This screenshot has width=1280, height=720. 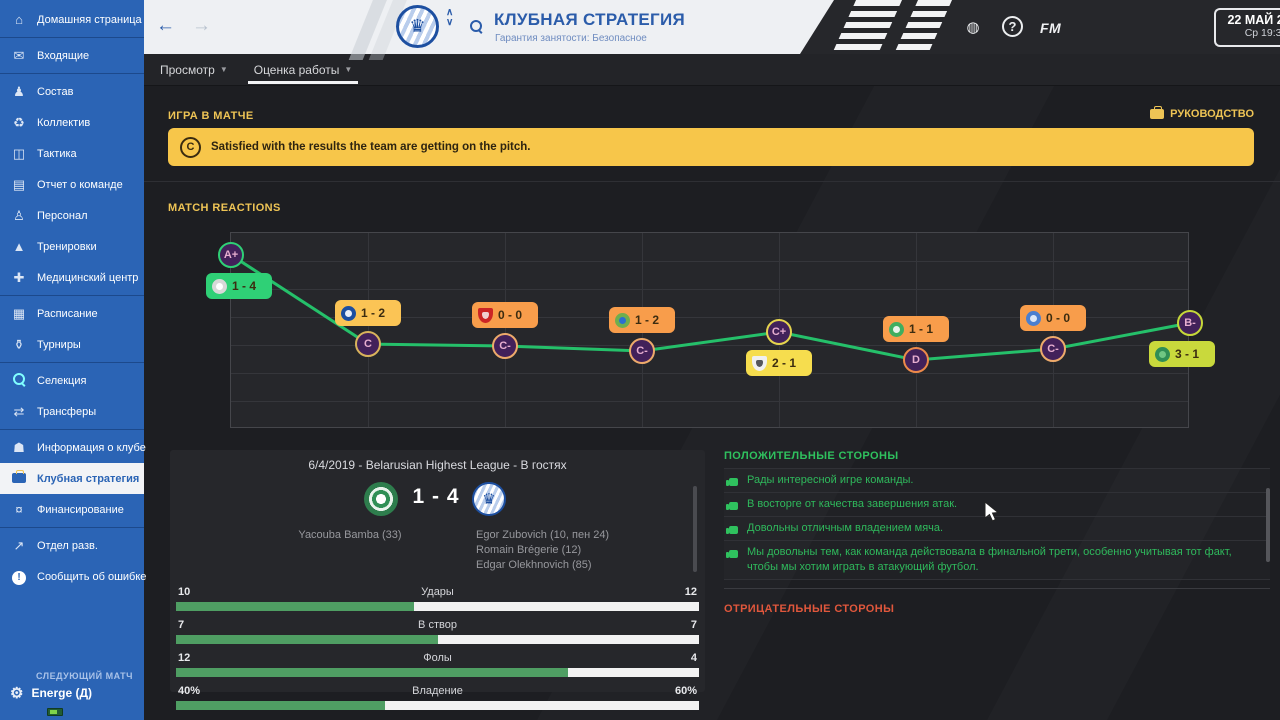 What do you see at coordinates (80, 184) in the screenshot?
I see `sidebar-item-label: Отчет о команде` at bounding box center [80, 184].